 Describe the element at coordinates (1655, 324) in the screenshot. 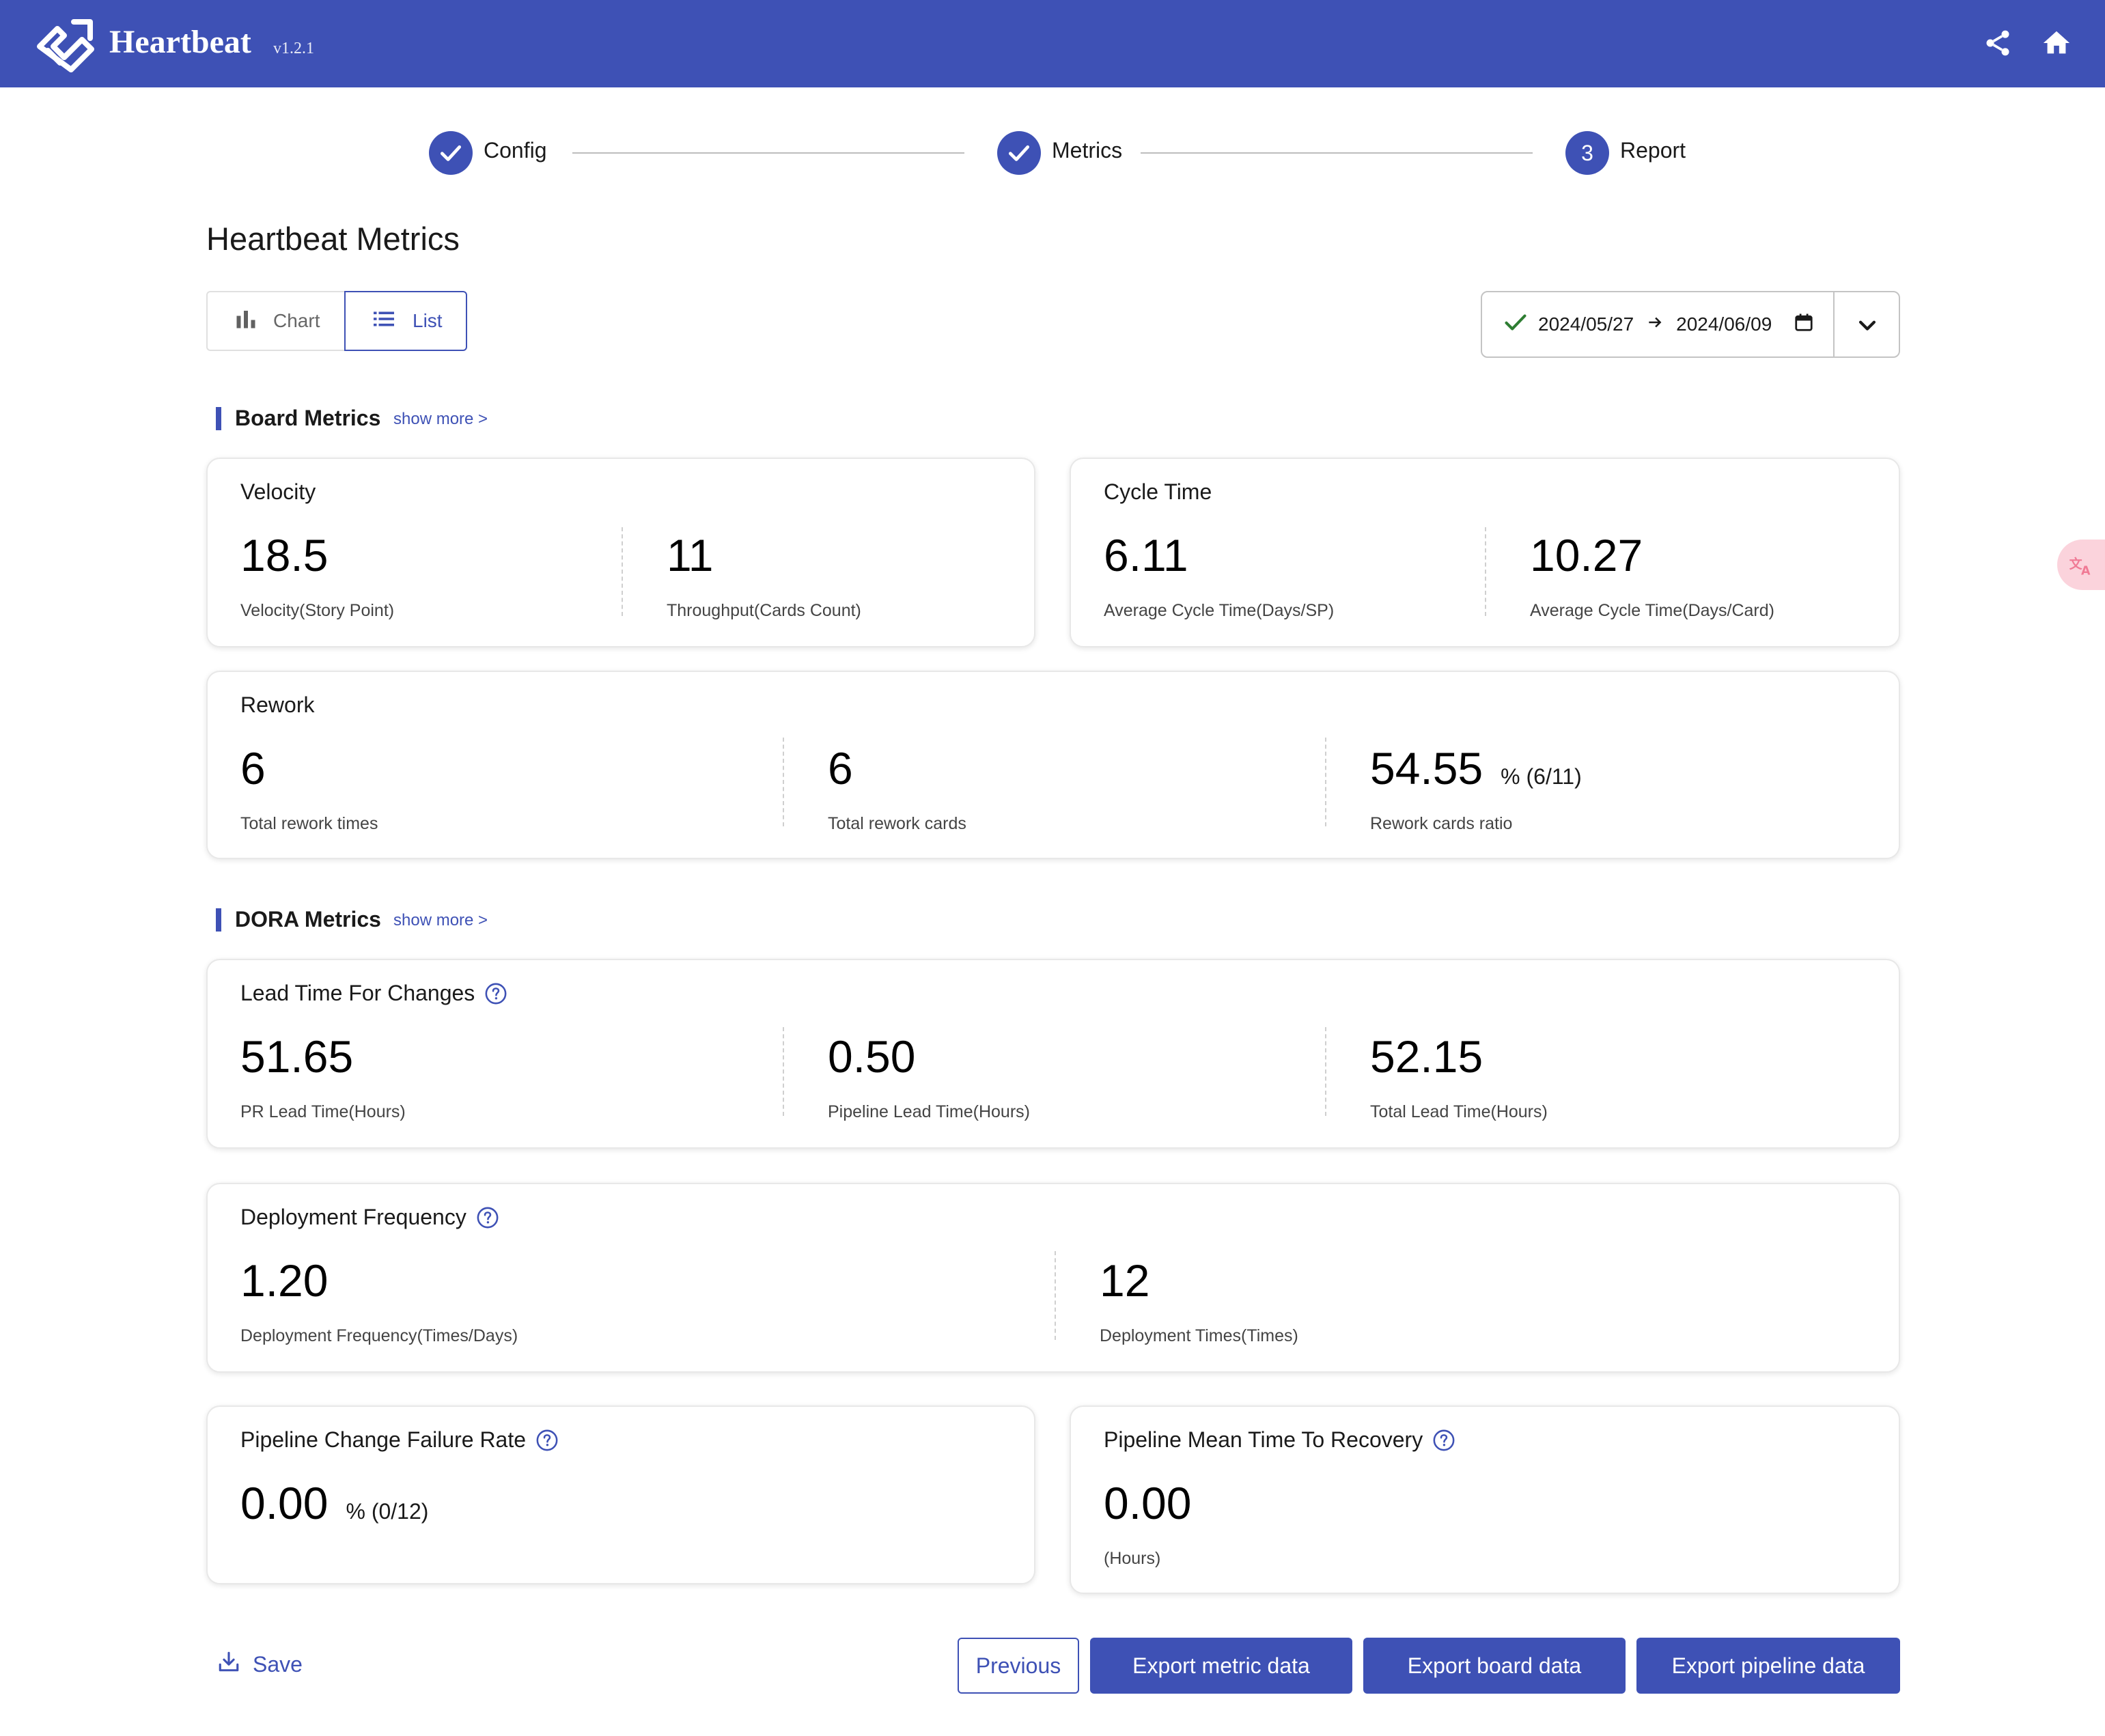

I see `arrow-right-icon` at that location.